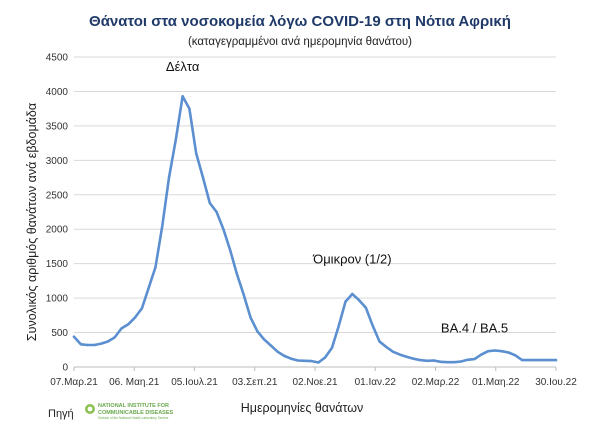 This screenshot has height=435, width=600. Describe the element at coordinates (57, 264) in the screenshot. I see `y-tick-label: 1500` at that location.